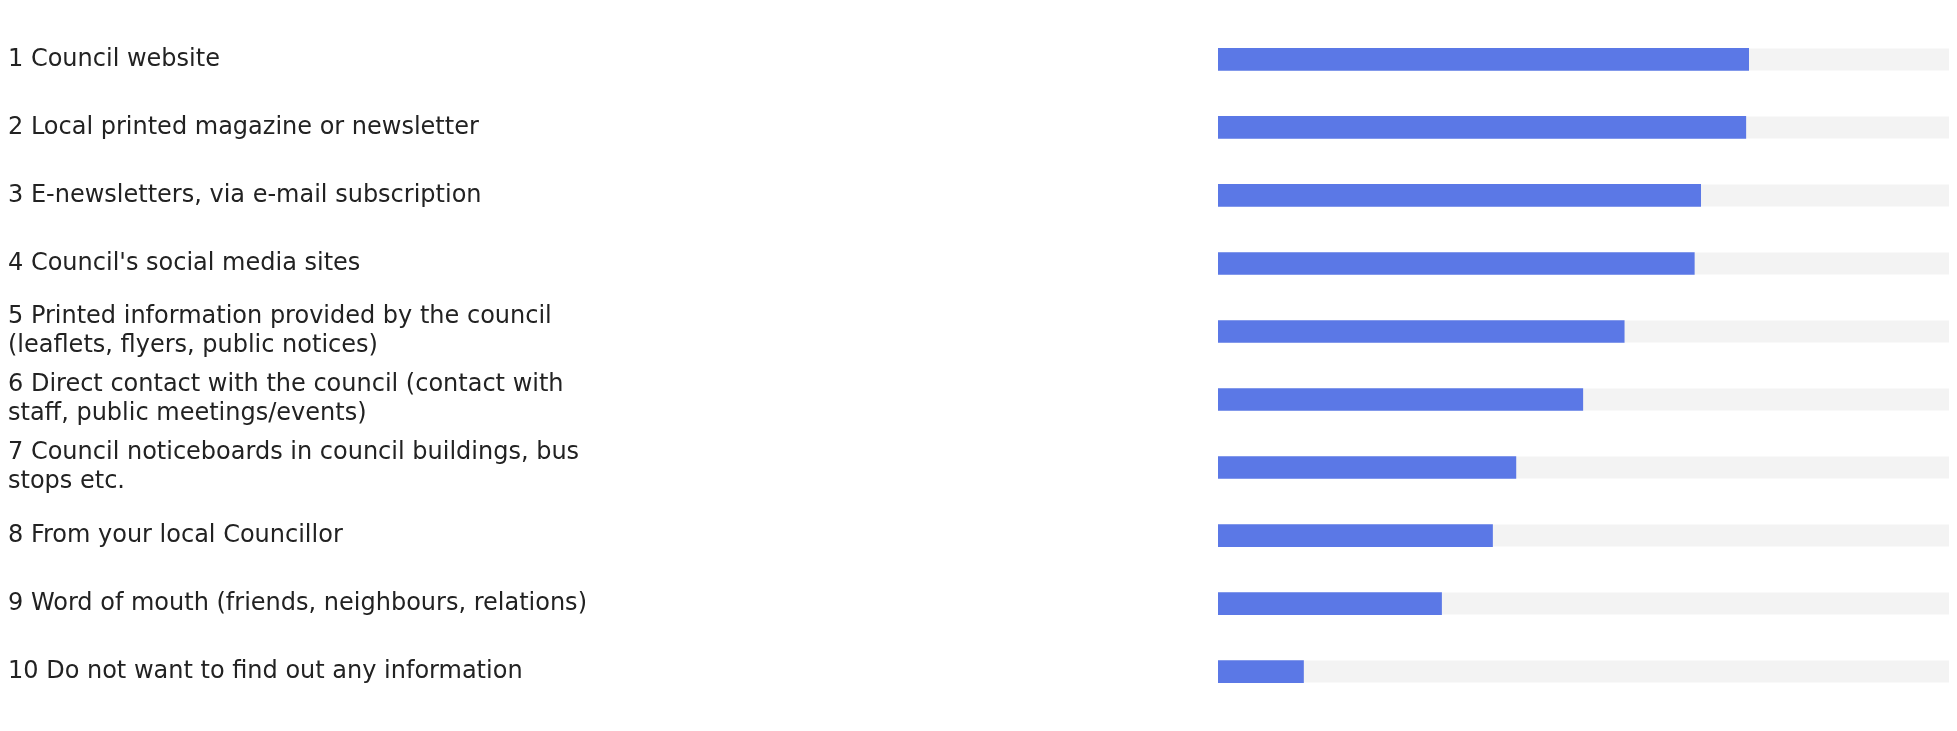 The height and width of the screenshot is (731, 1957). What do you see at coordinates (265, 669) in the screenshot?
I see `y-tick-label: 10 Do not want to find out any information` at bounding box center [265, 669].